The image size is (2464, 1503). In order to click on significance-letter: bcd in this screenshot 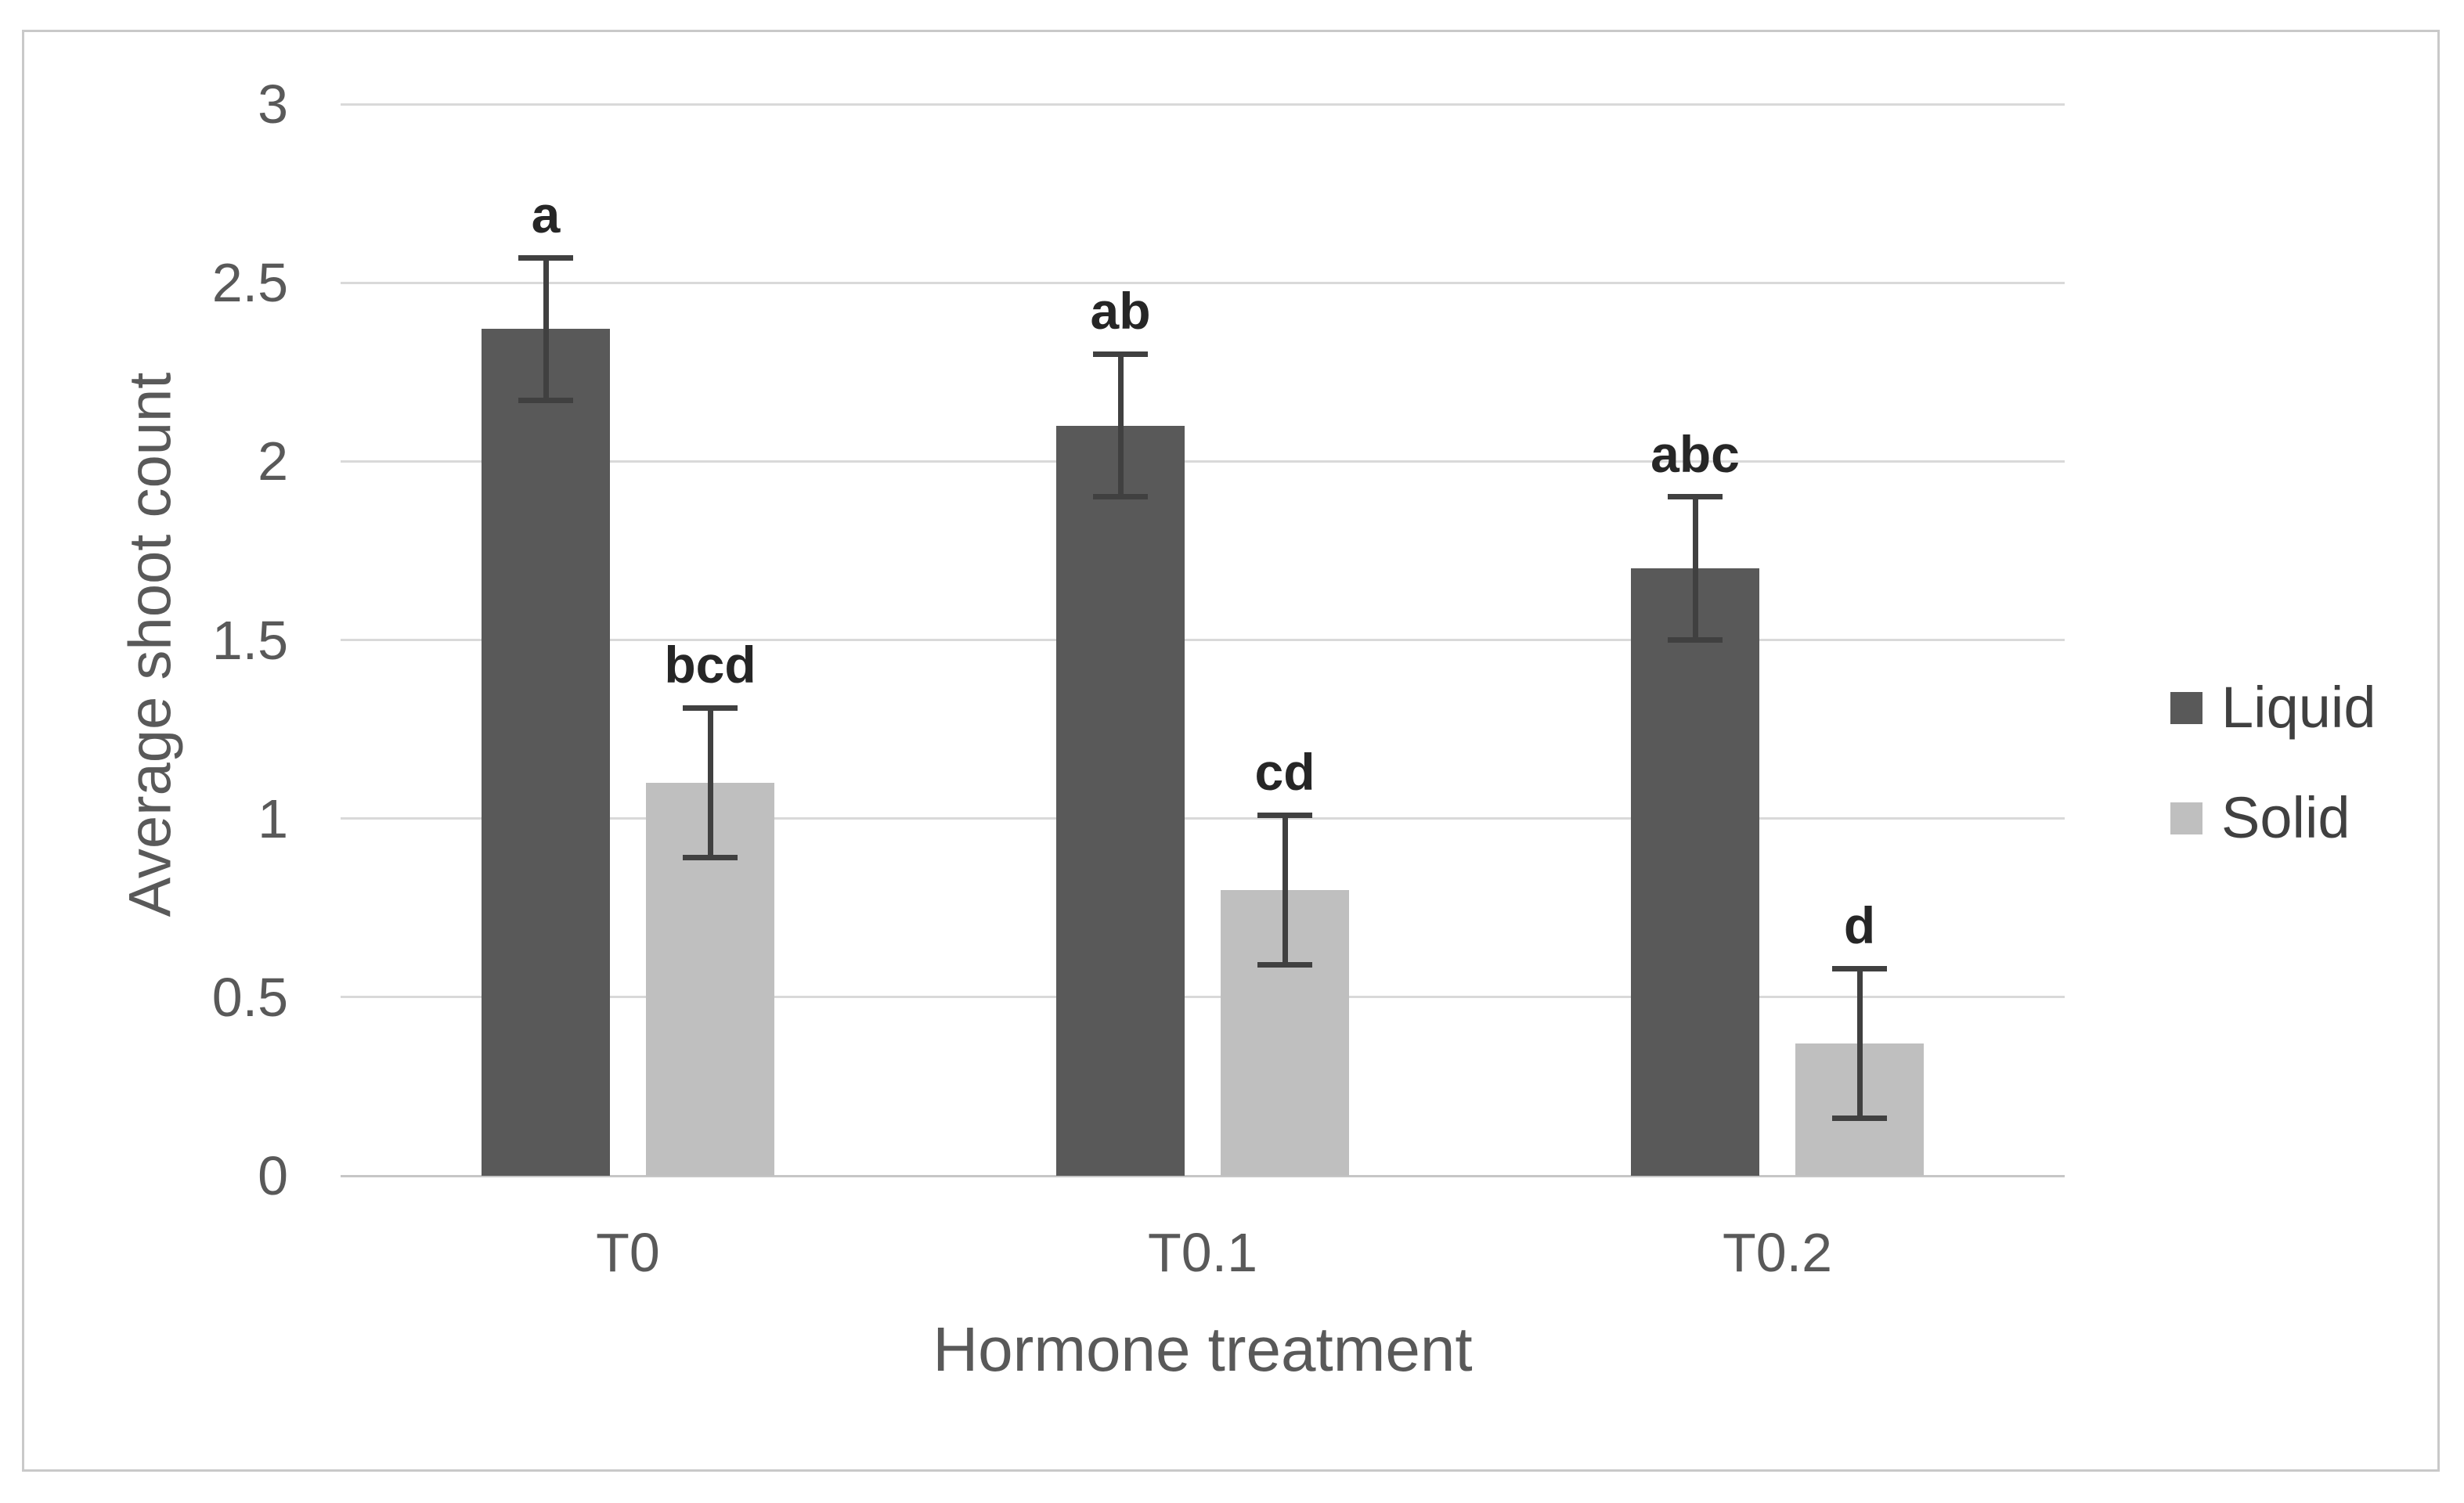, I will do `click(710, 665)`.